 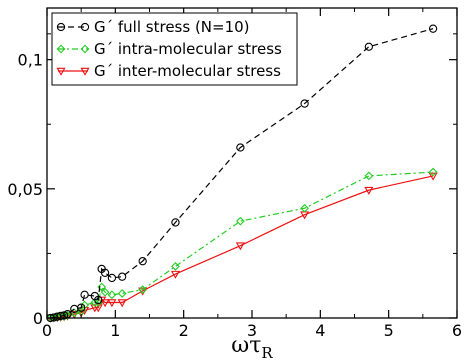 I want to click on y-tick-label-1: 0,05, so click(x=25, y=189).